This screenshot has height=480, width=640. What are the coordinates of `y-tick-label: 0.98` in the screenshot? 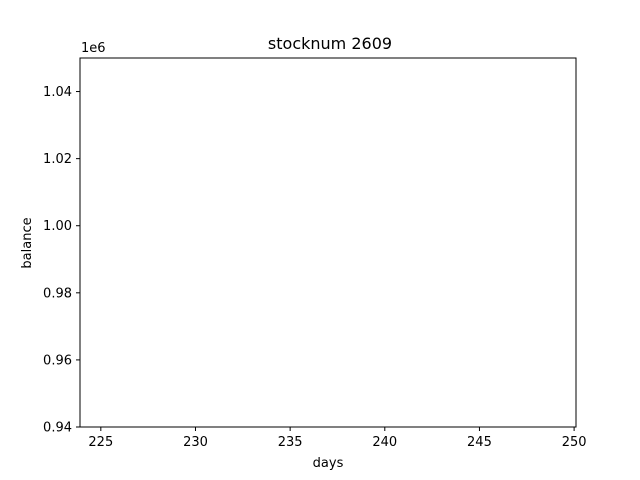 It's located at (57, 293).